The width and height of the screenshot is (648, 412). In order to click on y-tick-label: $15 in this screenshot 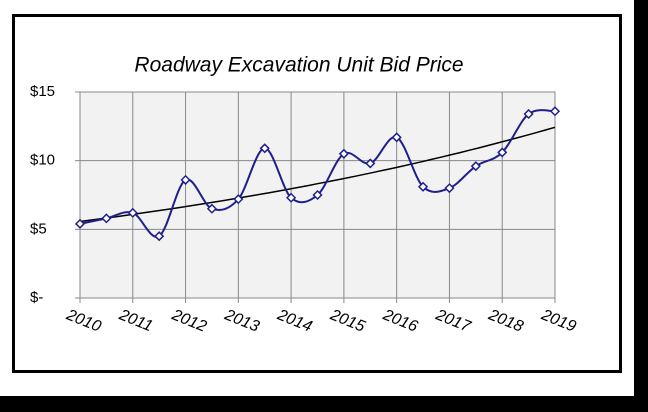, I will do `click(42, 91)`.